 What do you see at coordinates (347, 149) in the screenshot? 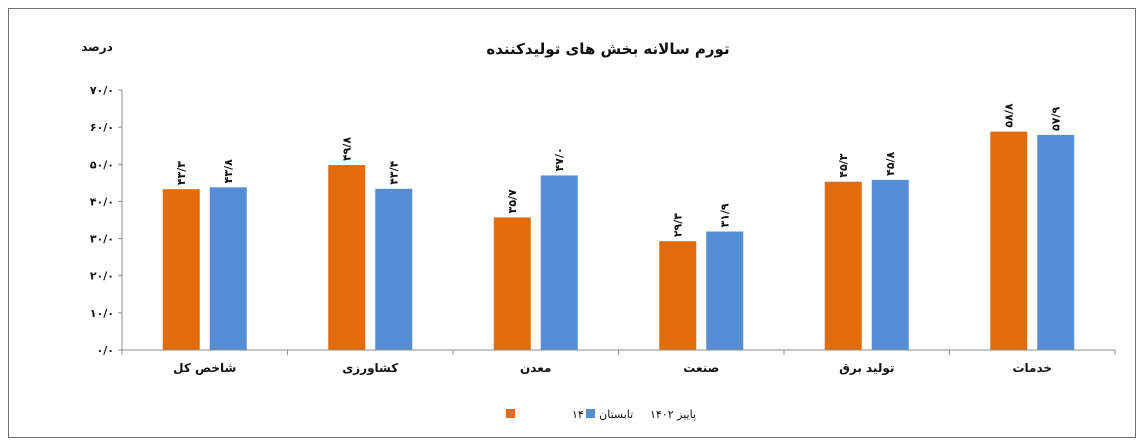
I see `bar-data-label: ۴۹/۸` at bounding box center [347, 149].